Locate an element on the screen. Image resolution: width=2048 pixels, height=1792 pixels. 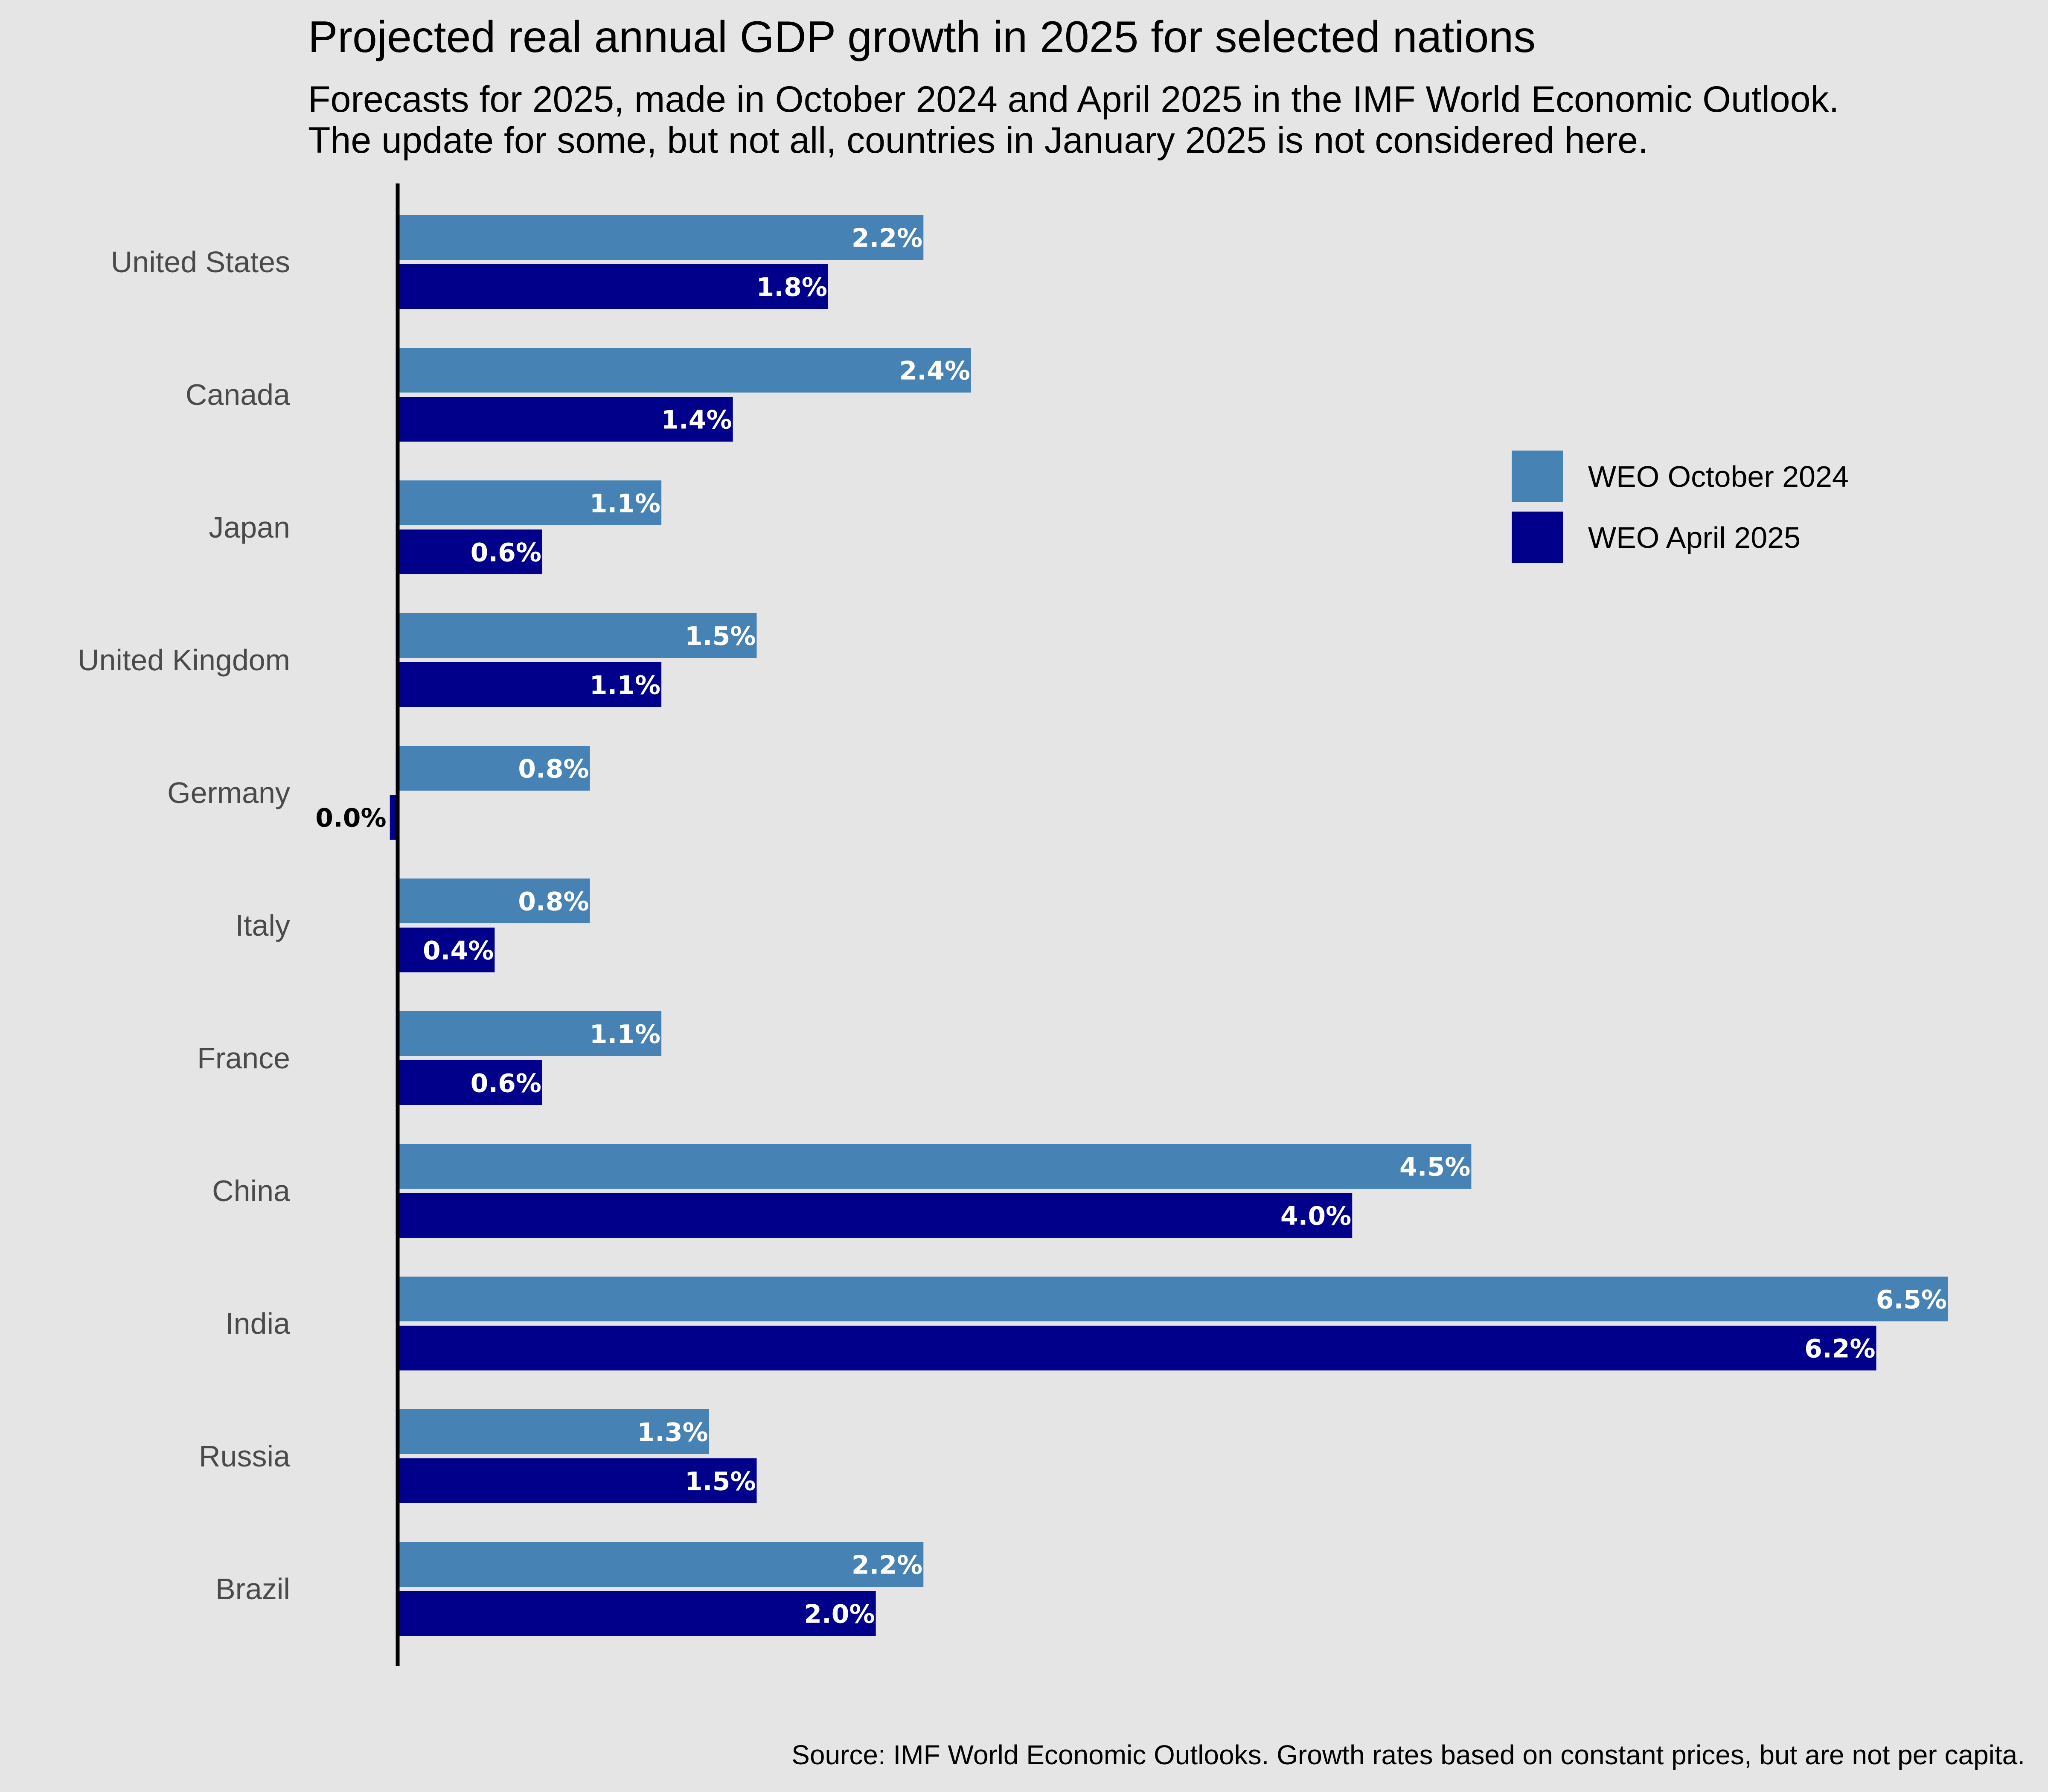
bar-united-states-weo-april-2025 is located at coordinates (613, 286).